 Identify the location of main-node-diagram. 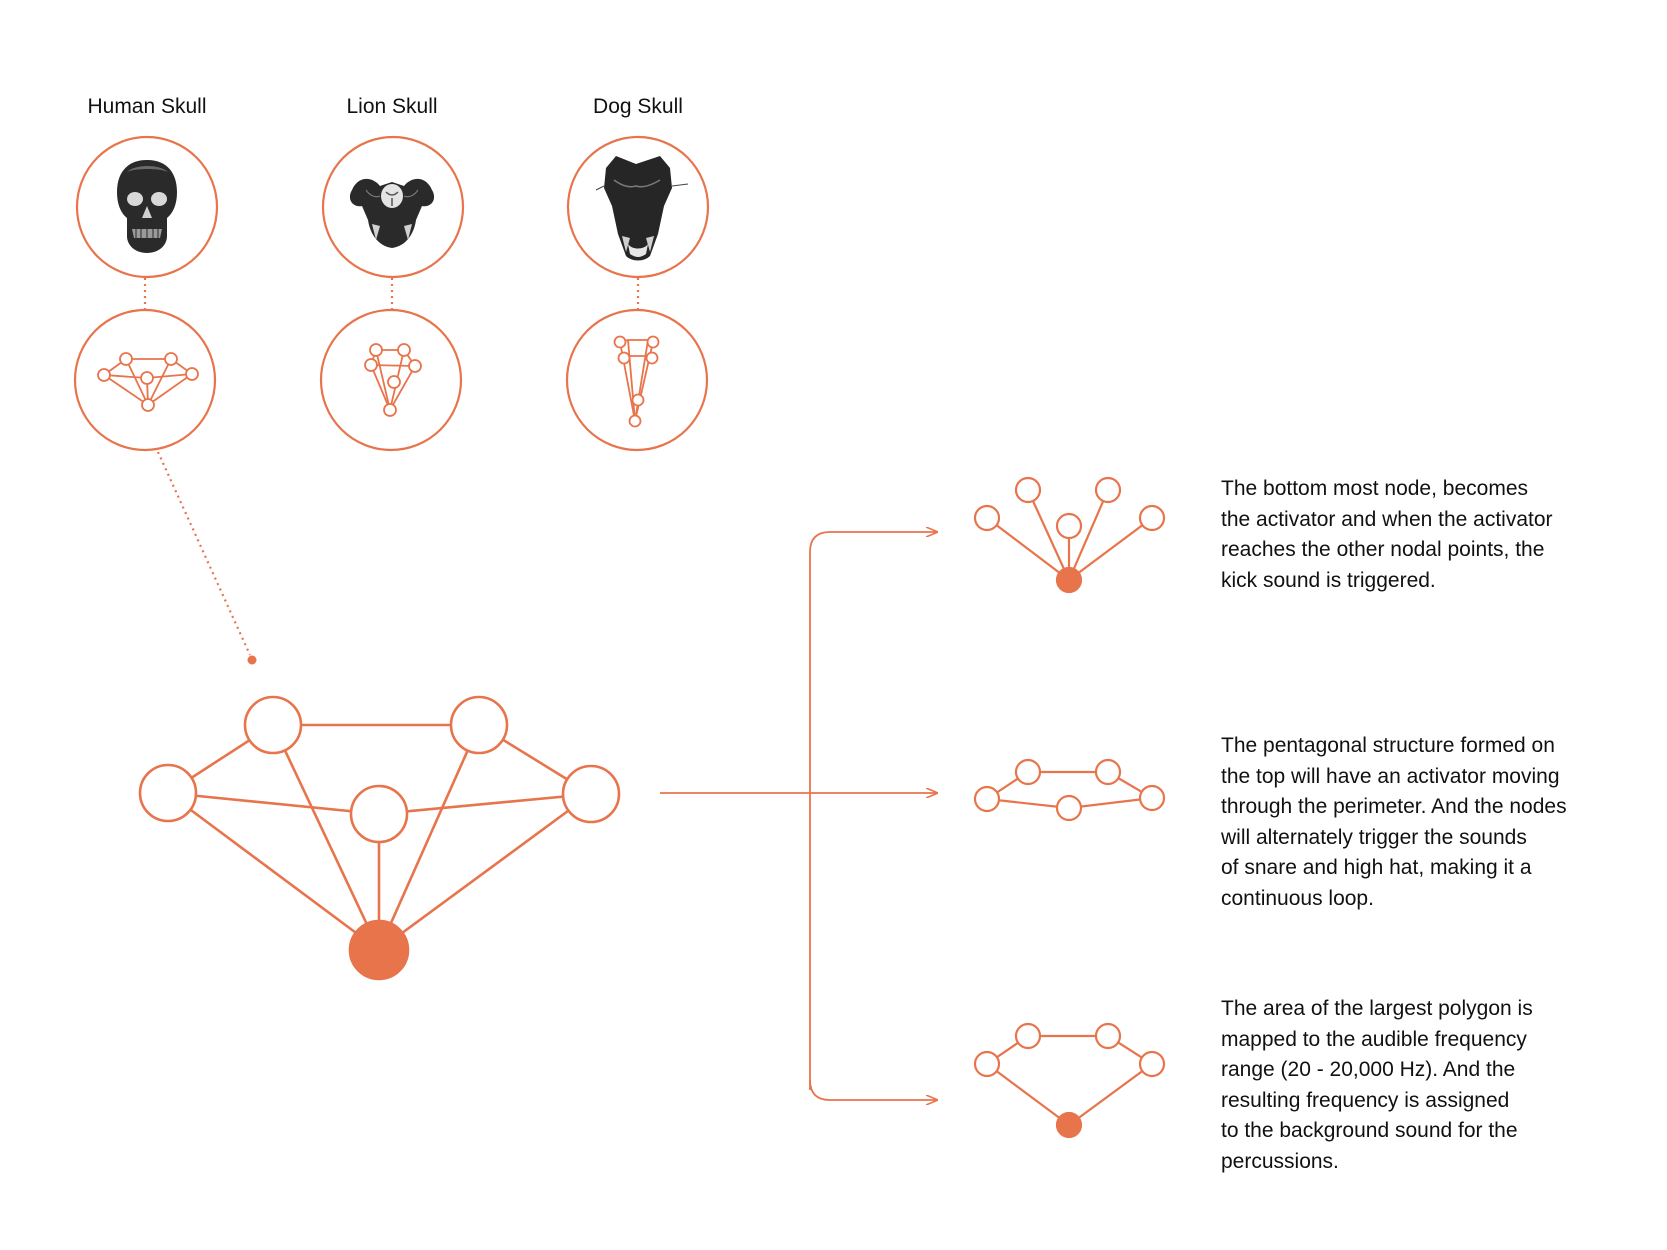
(379, 838).